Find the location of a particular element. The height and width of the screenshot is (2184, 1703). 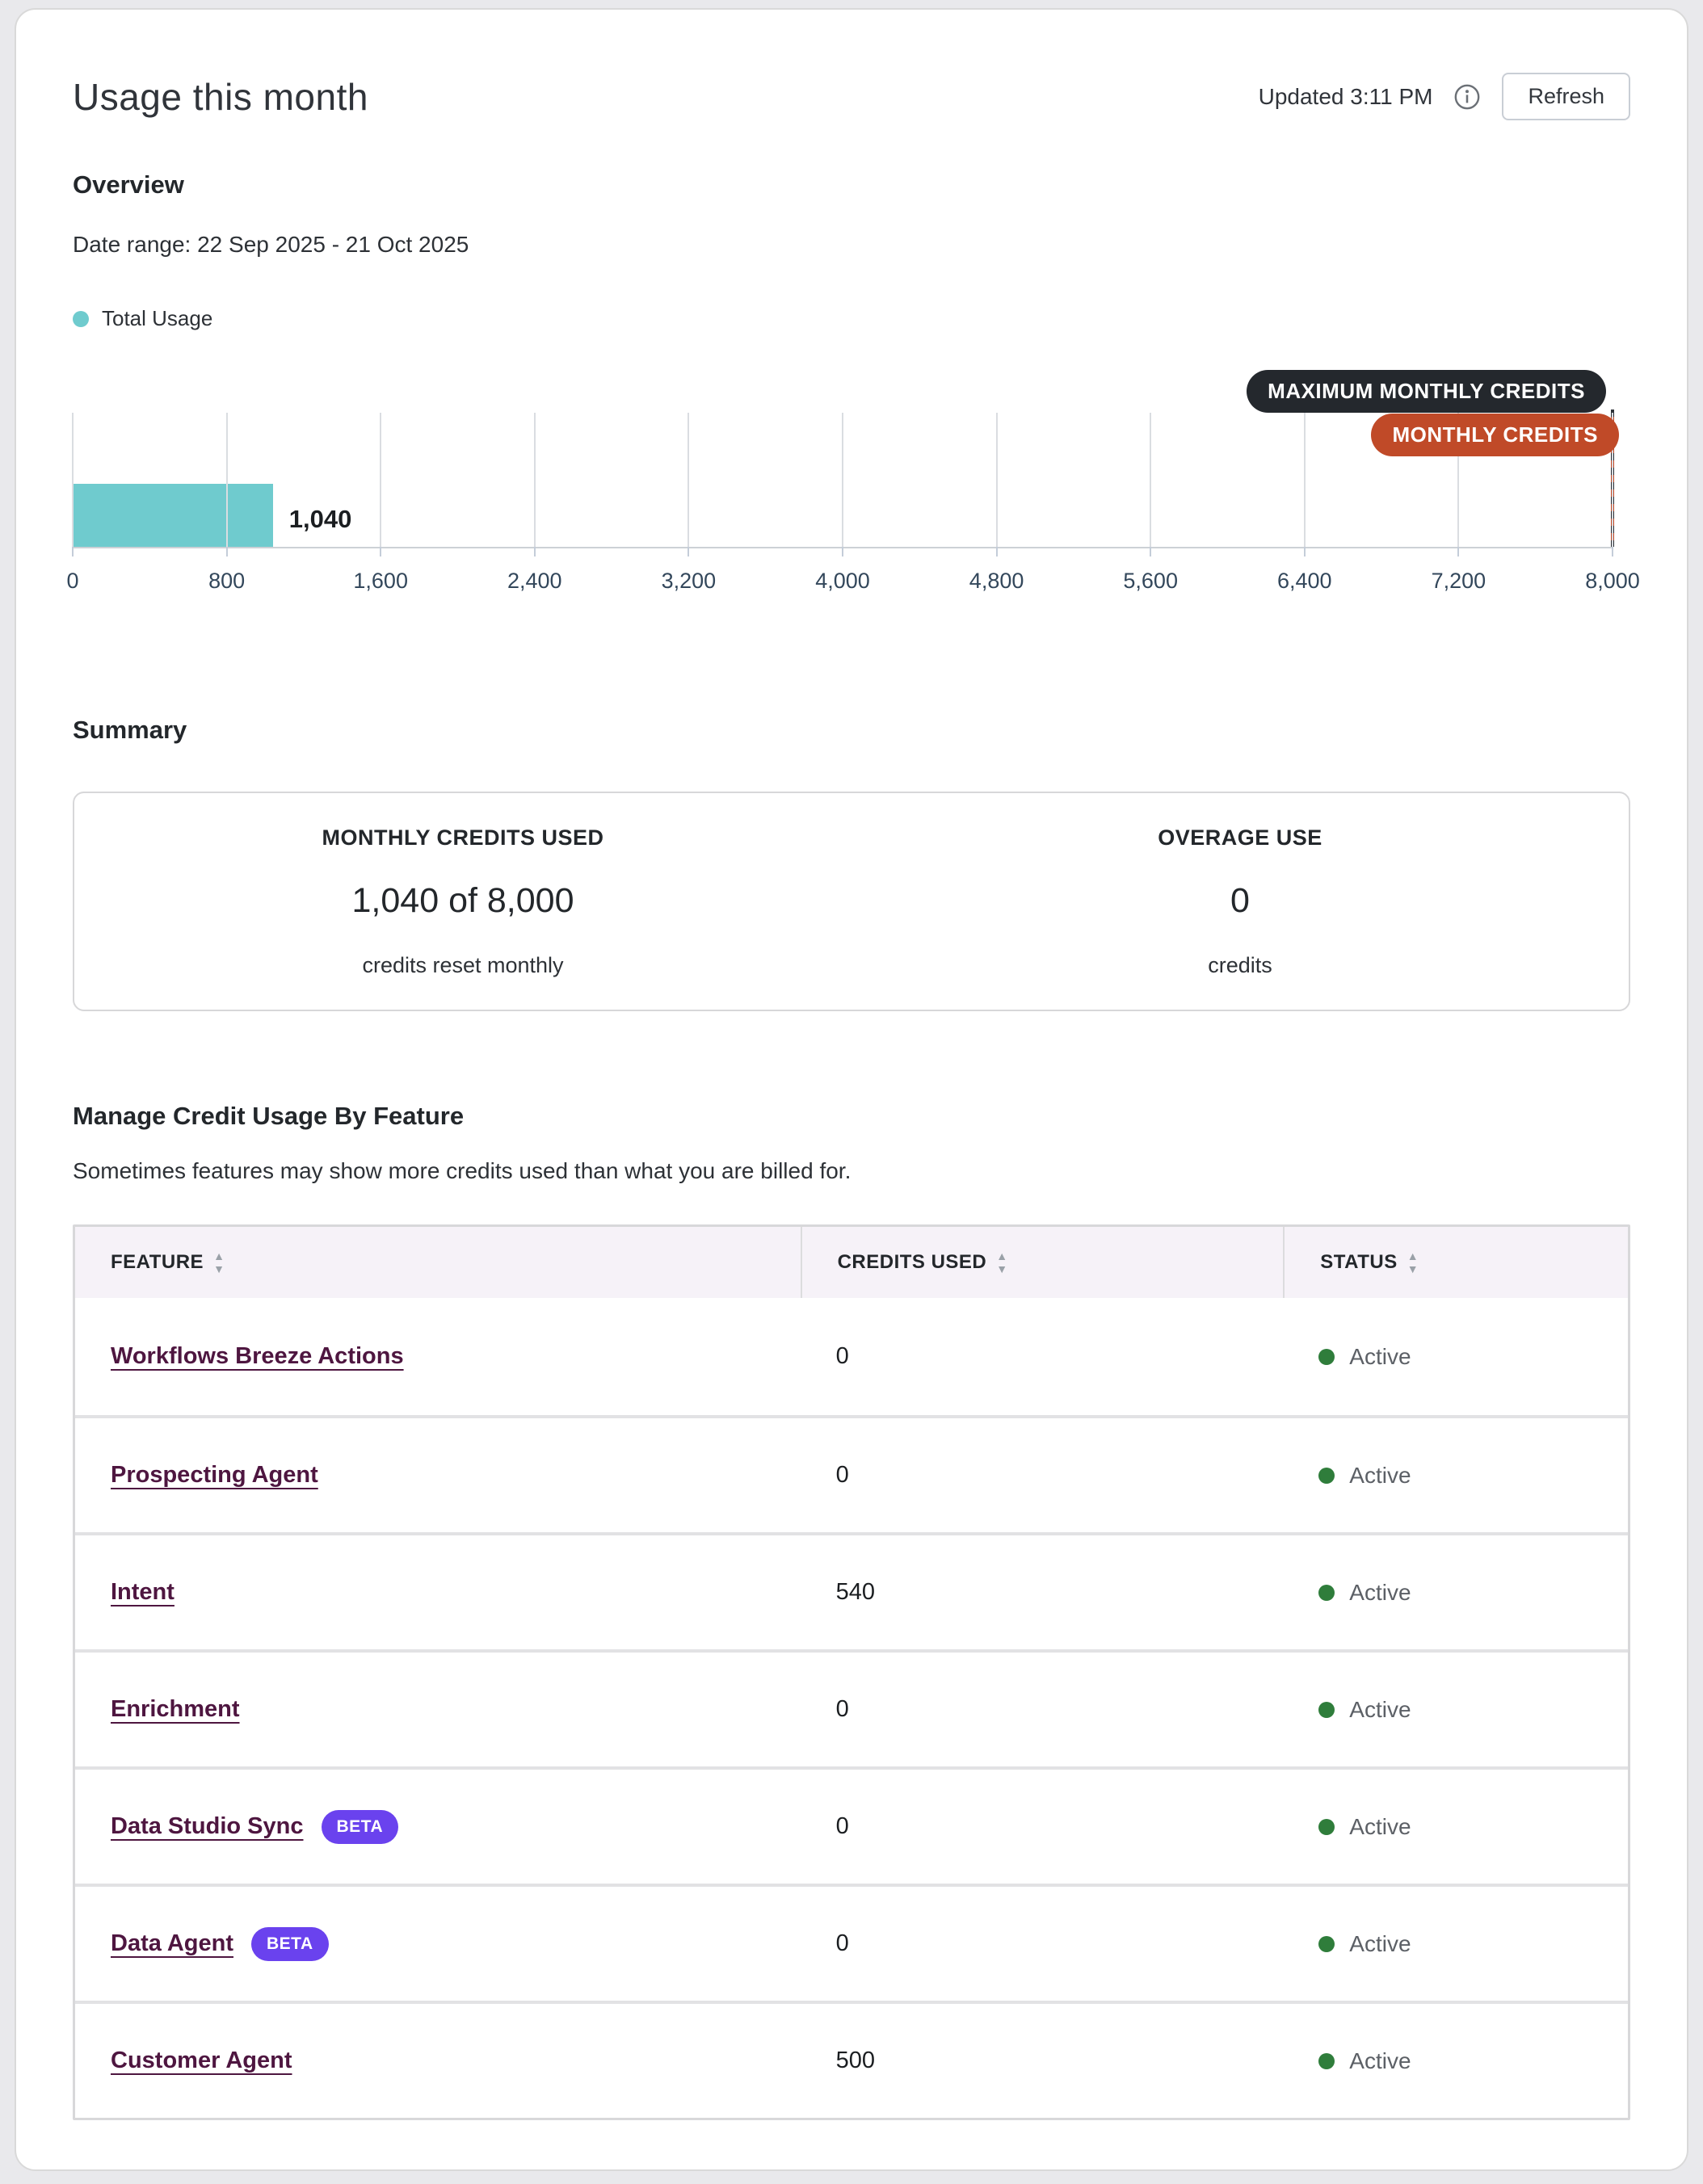

feature-link: Prospecting Agent is located at coordinates (214, 1475).